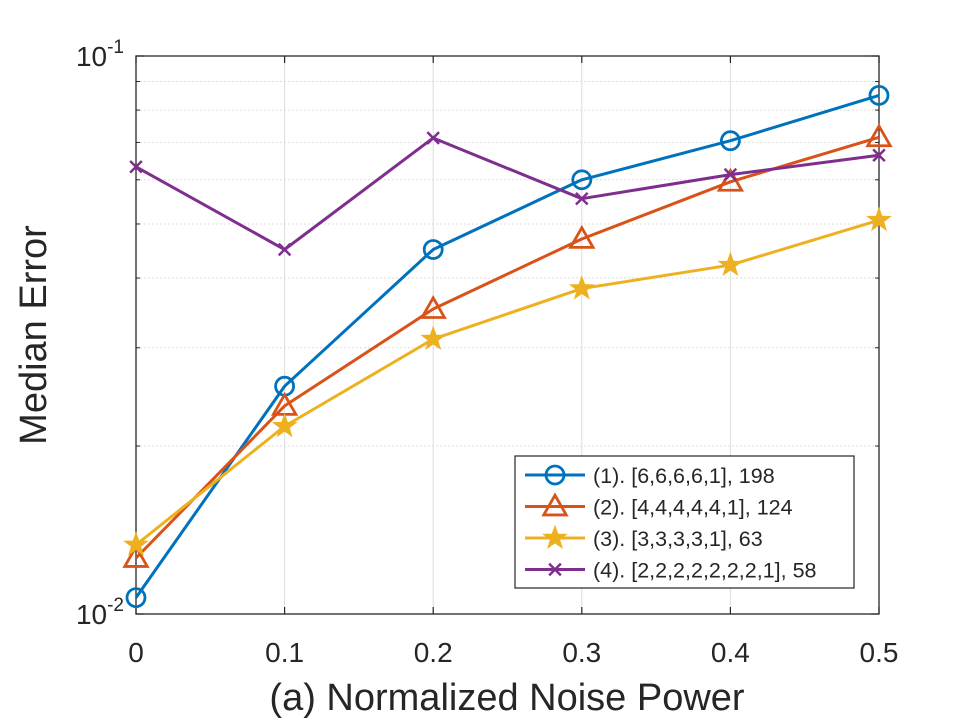  What do you see at coordinates (136, 652) in the screenshot?
I see `x-tick-label: 0` at bounding box center [136, 652].